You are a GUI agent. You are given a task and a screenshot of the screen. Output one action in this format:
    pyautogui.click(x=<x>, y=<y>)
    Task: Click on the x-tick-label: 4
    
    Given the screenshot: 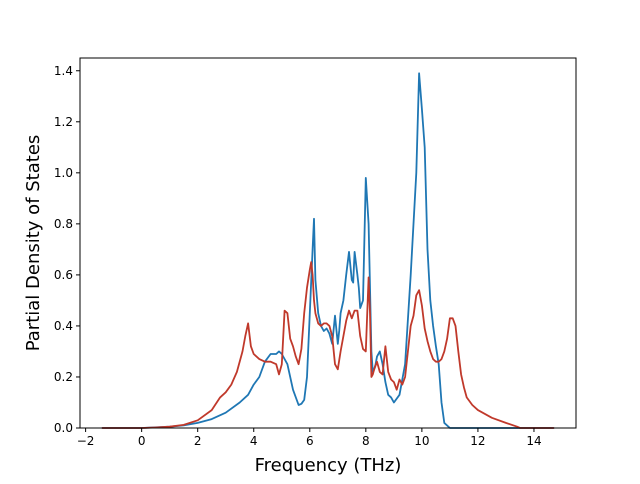 What is the action you would take?
    pyautogui.click(x=254, y=441)
    